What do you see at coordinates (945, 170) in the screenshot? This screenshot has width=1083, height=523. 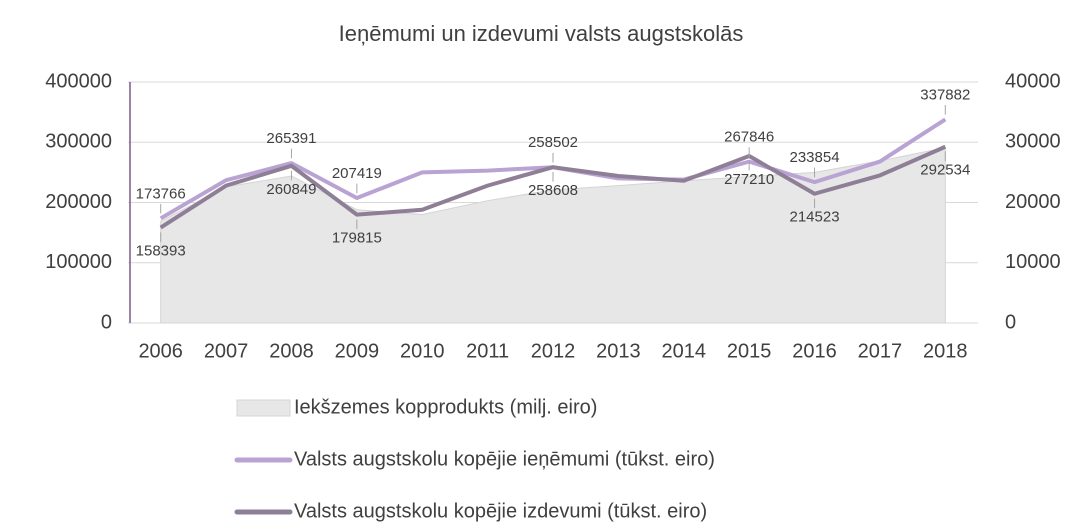 I see `data-label: 292534` at bounding box center [945, 170].